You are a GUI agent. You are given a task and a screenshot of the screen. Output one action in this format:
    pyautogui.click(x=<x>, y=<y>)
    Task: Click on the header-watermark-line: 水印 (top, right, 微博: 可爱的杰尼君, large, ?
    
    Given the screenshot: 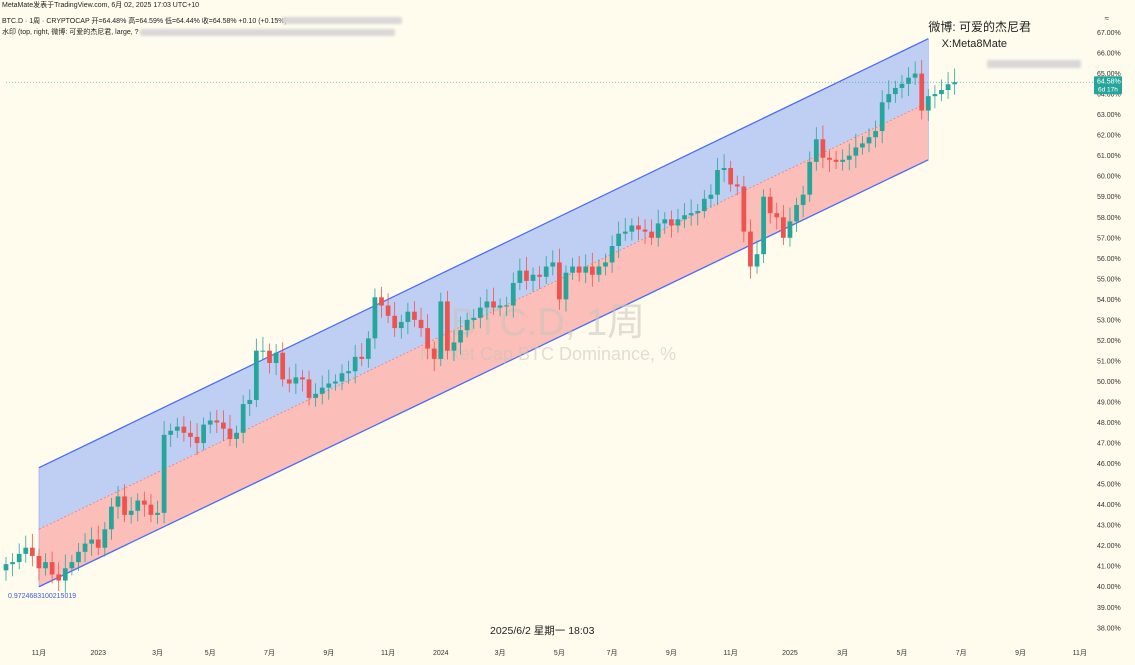 What is the action you would take?
    pyautogui.click(x=199, y=32)
    